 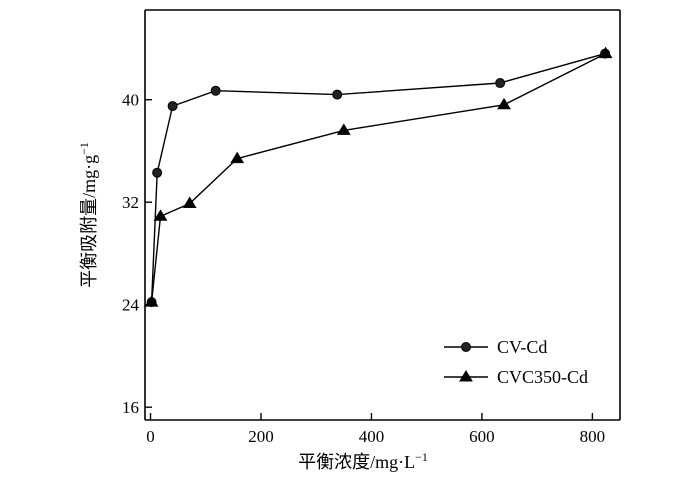 I want to click on x-tick-label: 600, so click(x=482, y=436).